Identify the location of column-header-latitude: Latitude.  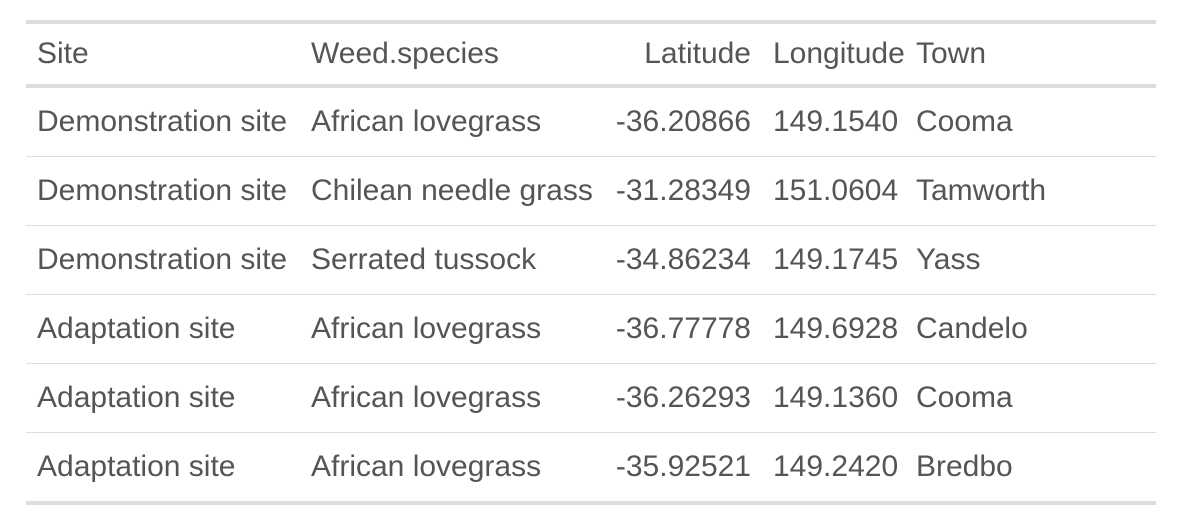
(697, 53).